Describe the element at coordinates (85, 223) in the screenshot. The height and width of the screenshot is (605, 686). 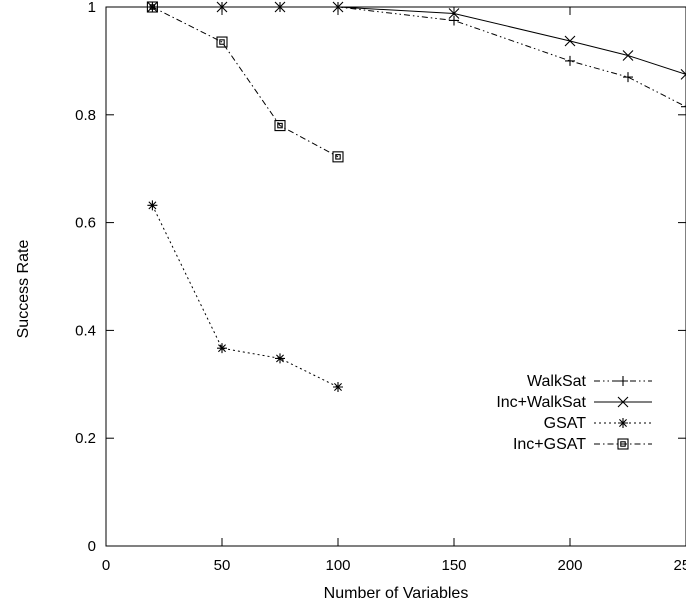
I see `y-tick-label: 0.6` at that location.